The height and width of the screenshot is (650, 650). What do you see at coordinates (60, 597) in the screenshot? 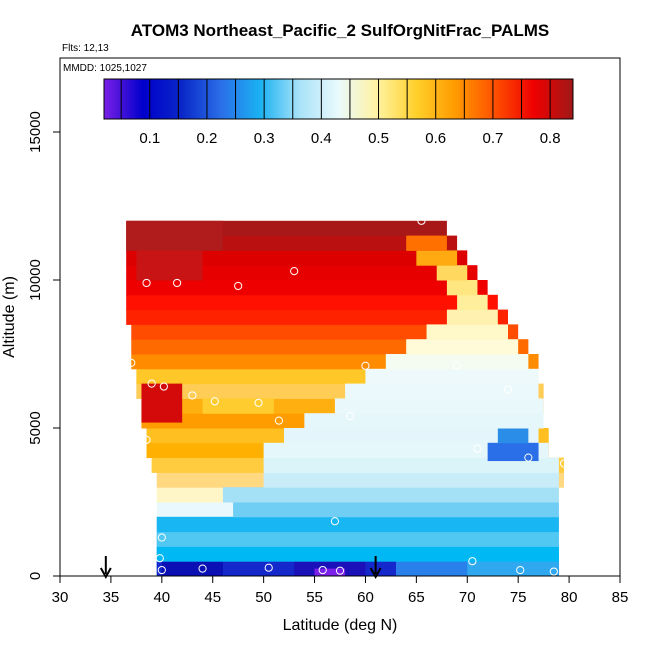
I see `x-tick-label: 30` at bounding box center [60, 597].